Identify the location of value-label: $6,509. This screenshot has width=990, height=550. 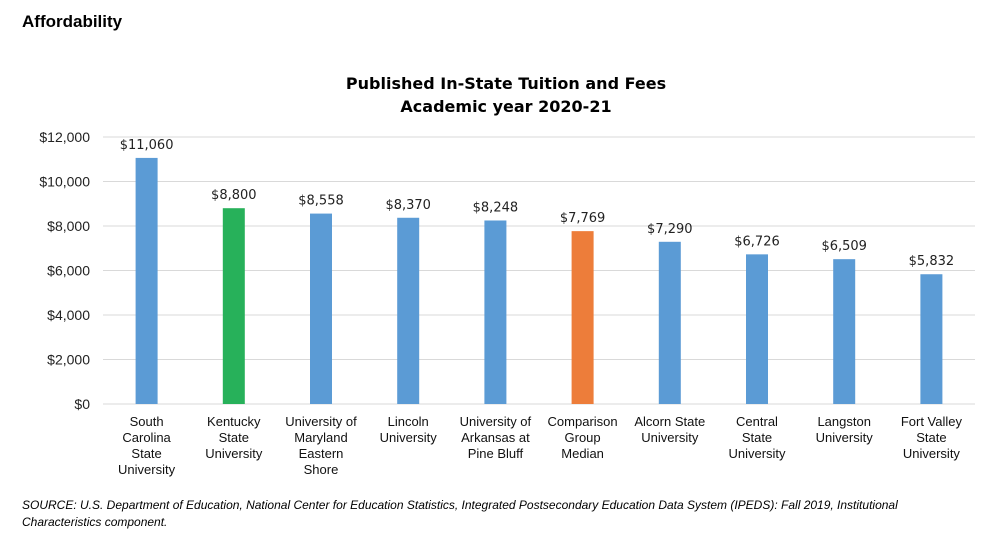
(844, 246).